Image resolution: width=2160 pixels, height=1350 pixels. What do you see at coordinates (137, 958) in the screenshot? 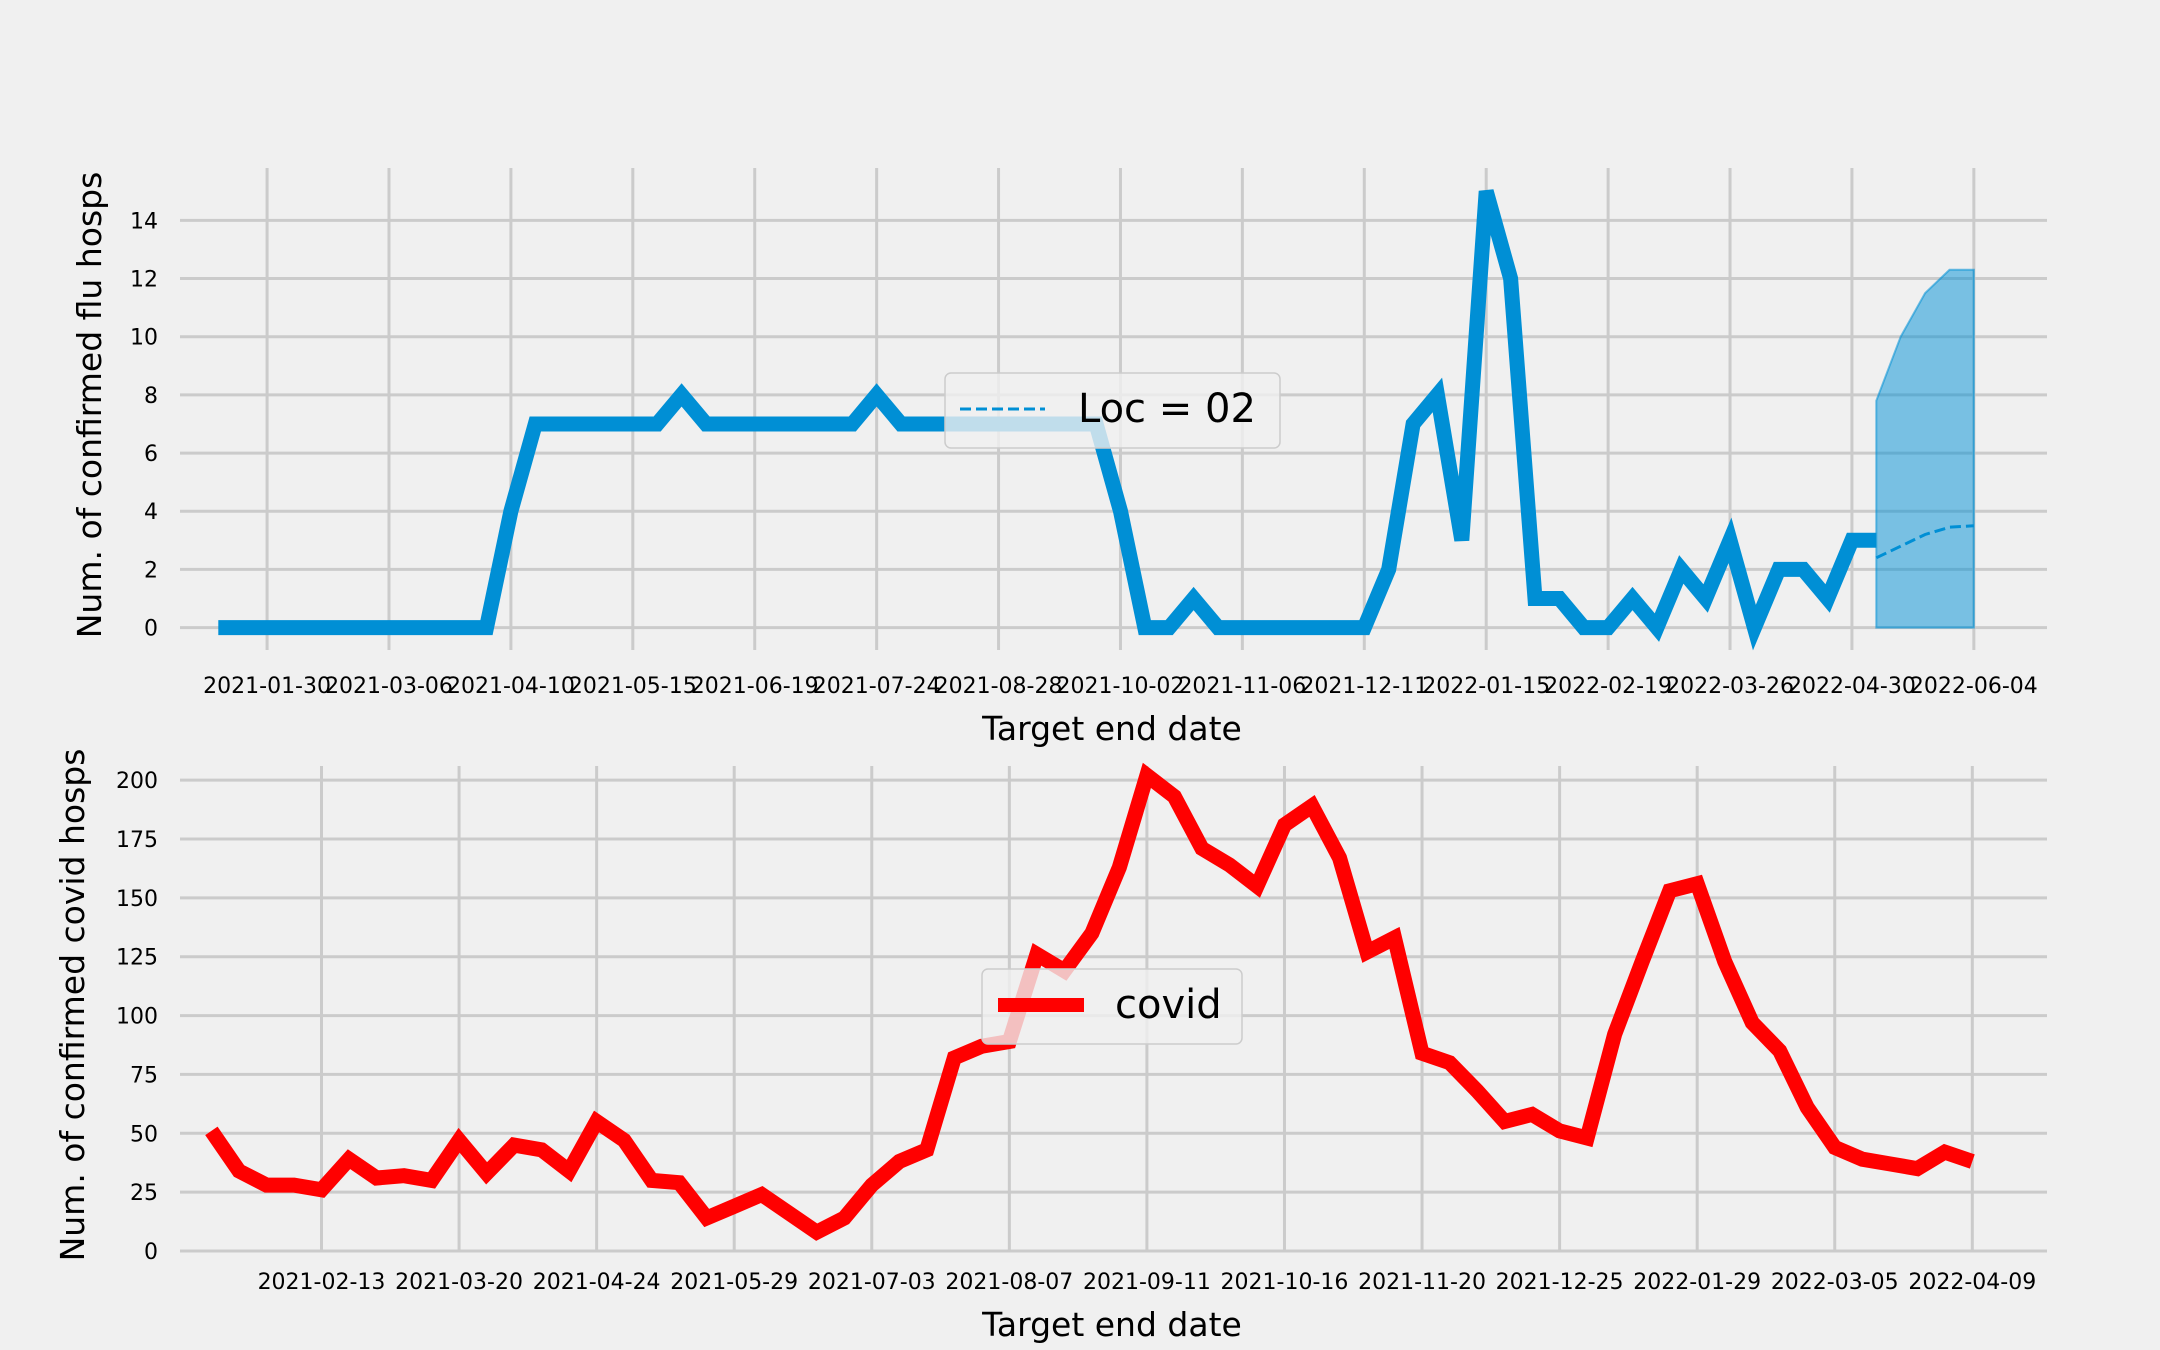
I see `covid-y-tick-label: 125` at bounding box center [137, 958].